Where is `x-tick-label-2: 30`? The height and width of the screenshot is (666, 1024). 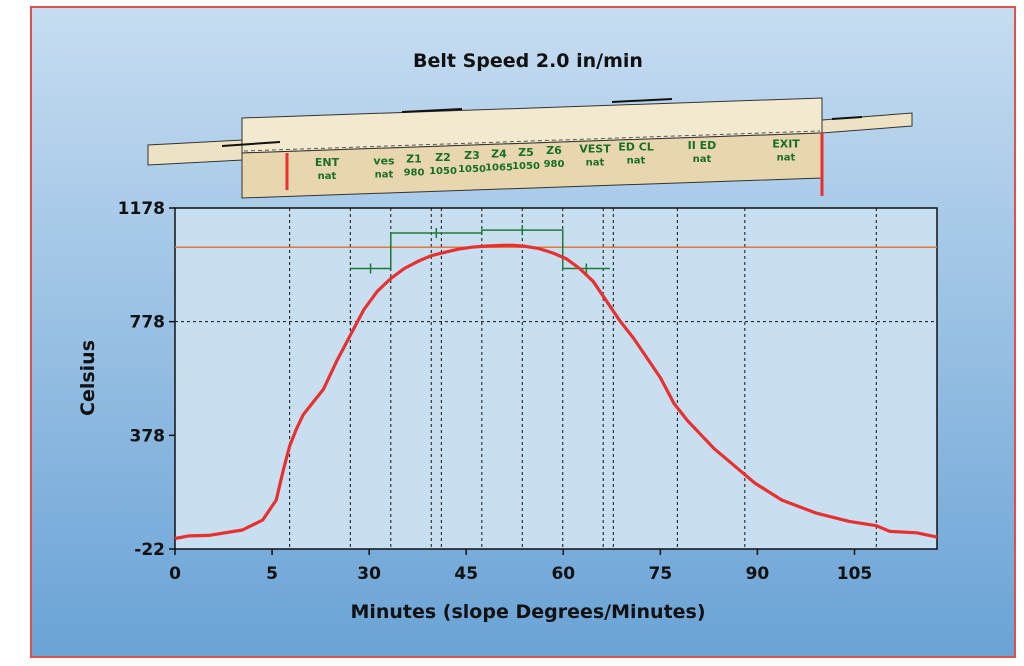
x-tick-label-2: 30 is located at coordinates (369, 574).